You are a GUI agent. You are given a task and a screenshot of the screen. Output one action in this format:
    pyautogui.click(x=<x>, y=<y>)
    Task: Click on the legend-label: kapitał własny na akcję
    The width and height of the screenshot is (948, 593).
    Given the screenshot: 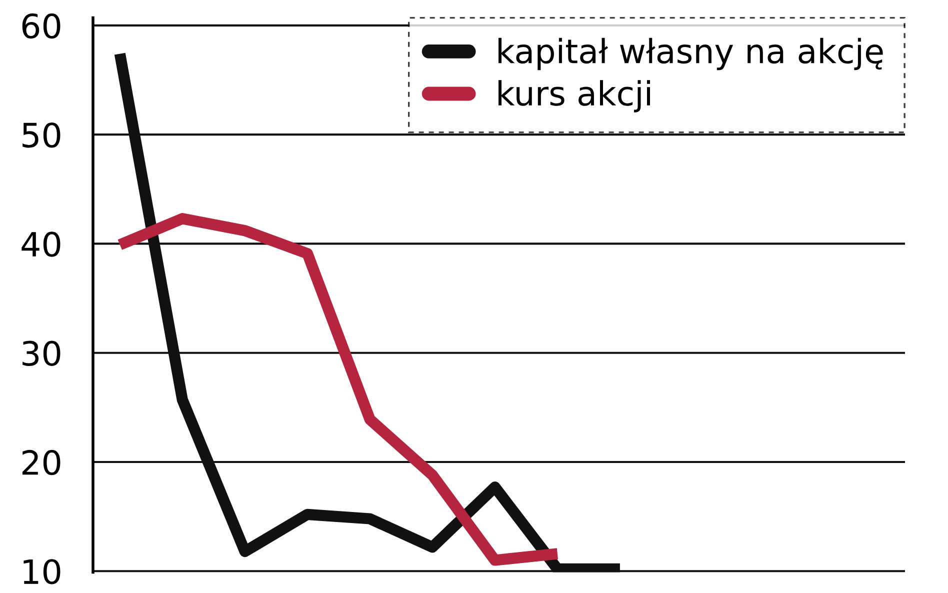 What is the action you would take?
    pyautogui.click(x=690, y=54)
    